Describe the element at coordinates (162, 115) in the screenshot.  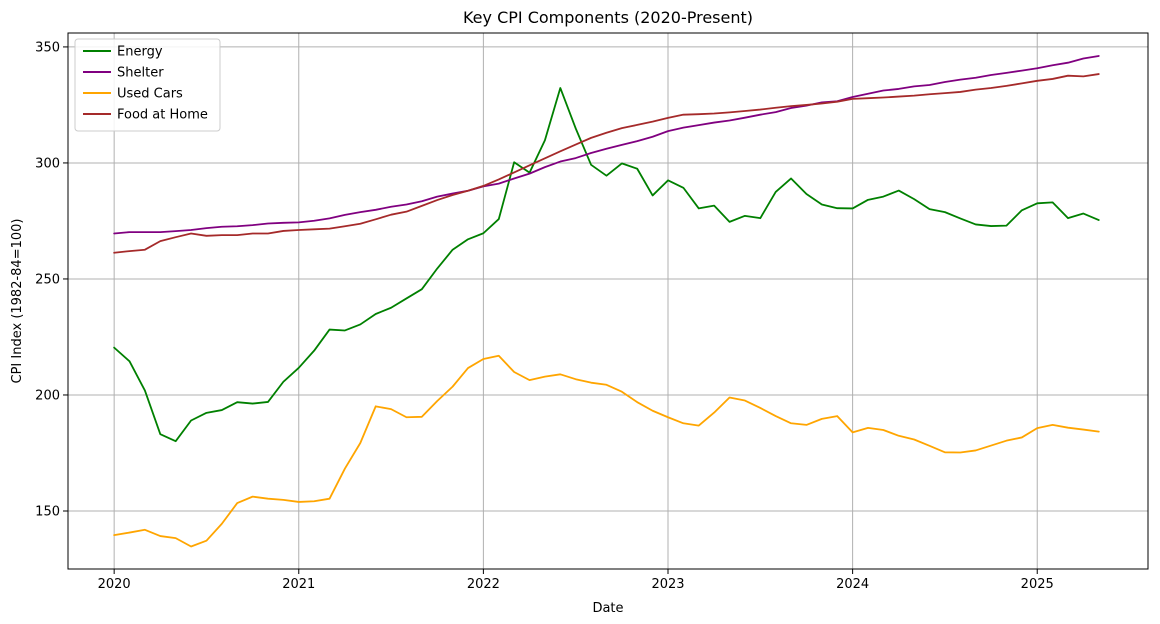
I see `legend-label: Food at Home` at that location.